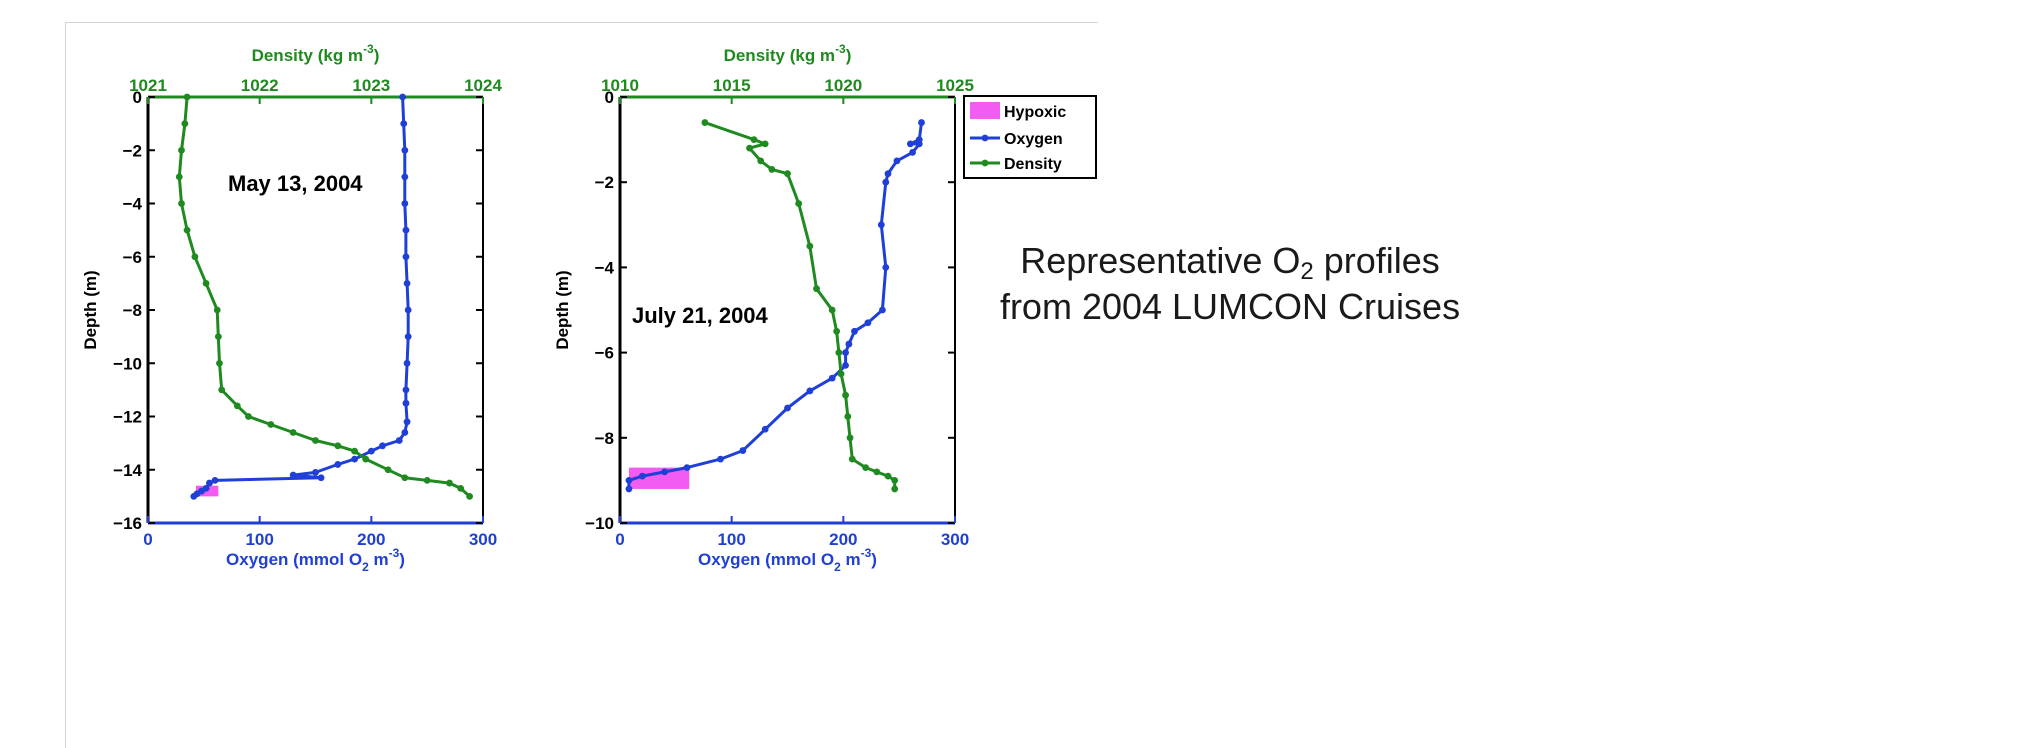 The image size is (2020, 748). I want to click on panel-2-x-top-tick-label-2: 1020, so click(843, 85).